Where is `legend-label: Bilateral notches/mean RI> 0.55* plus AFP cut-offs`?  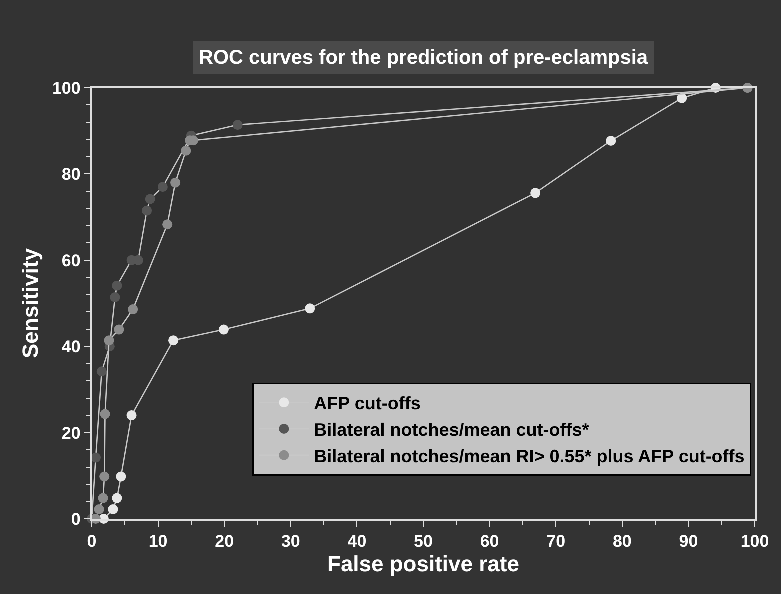 legend-label: Bilateral notches/mean RI> 0.55* plus AFP cut-offs is located at coordinates (529, 456).